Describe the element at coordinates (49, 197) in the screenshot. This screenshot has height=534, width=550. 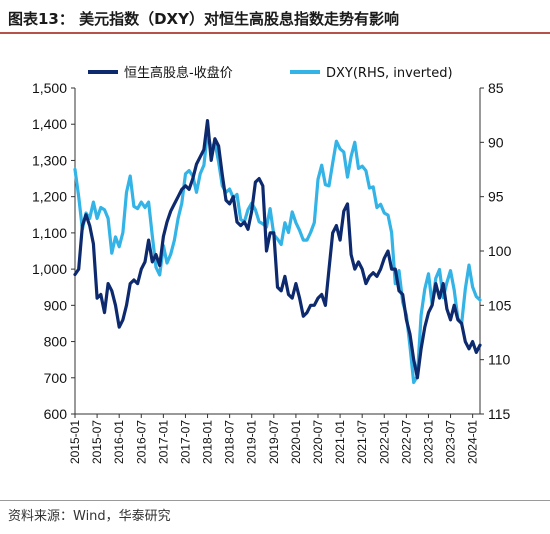
I see `y-left-tick-label: 1,200` at that location.